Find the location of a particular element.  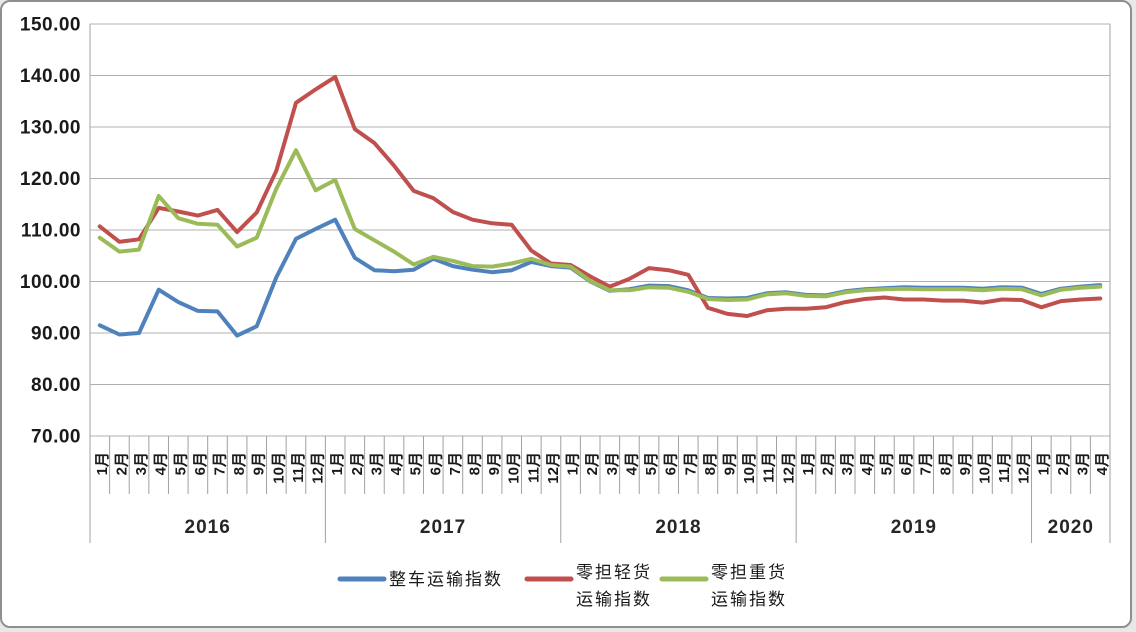

x-axis-year-label: 2016 is located at coordinates (208, 527).